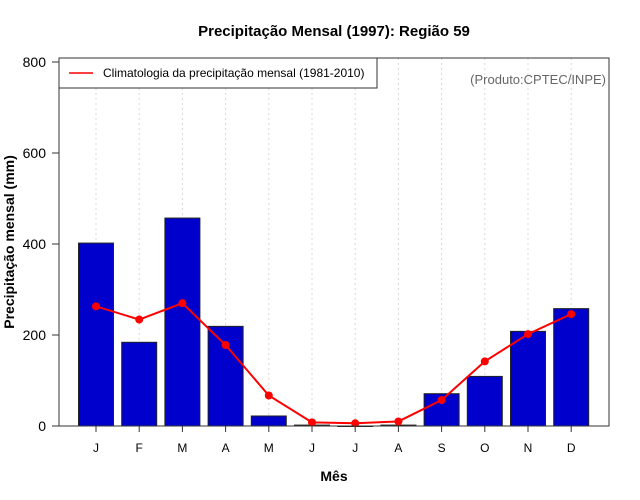 Image resolution: width=640 pixels, height=500 pixels. Describe the element at coordinates (9, 242) in the screenshot. I see `y-axis-label: Precipitação mensal (mm)` at that location.